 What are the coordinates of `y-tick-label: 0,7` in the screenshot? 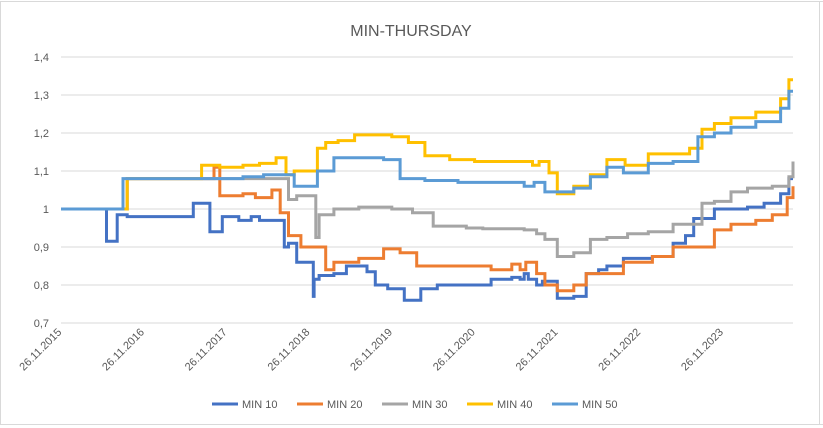 It's located at (41, 324).